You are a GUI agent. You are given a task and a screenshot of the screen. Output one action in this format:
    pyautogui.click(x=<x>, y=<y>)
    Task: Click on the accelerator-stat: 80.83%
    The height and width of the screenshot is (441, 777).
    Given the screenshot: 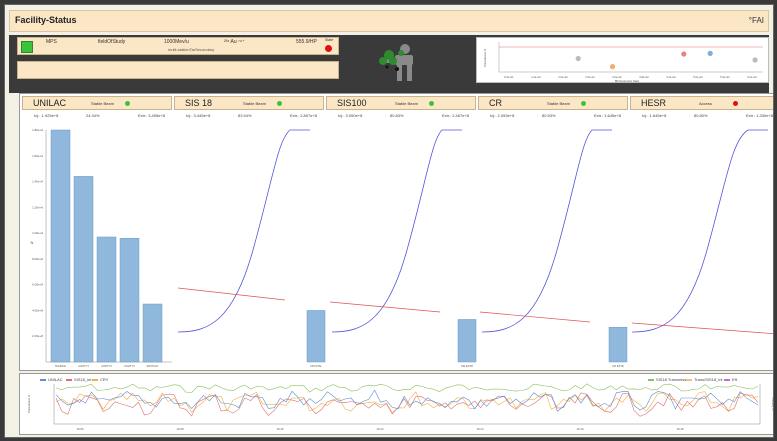 What is the action you would take?
    pyautogui.click(x=397, y=115)
    